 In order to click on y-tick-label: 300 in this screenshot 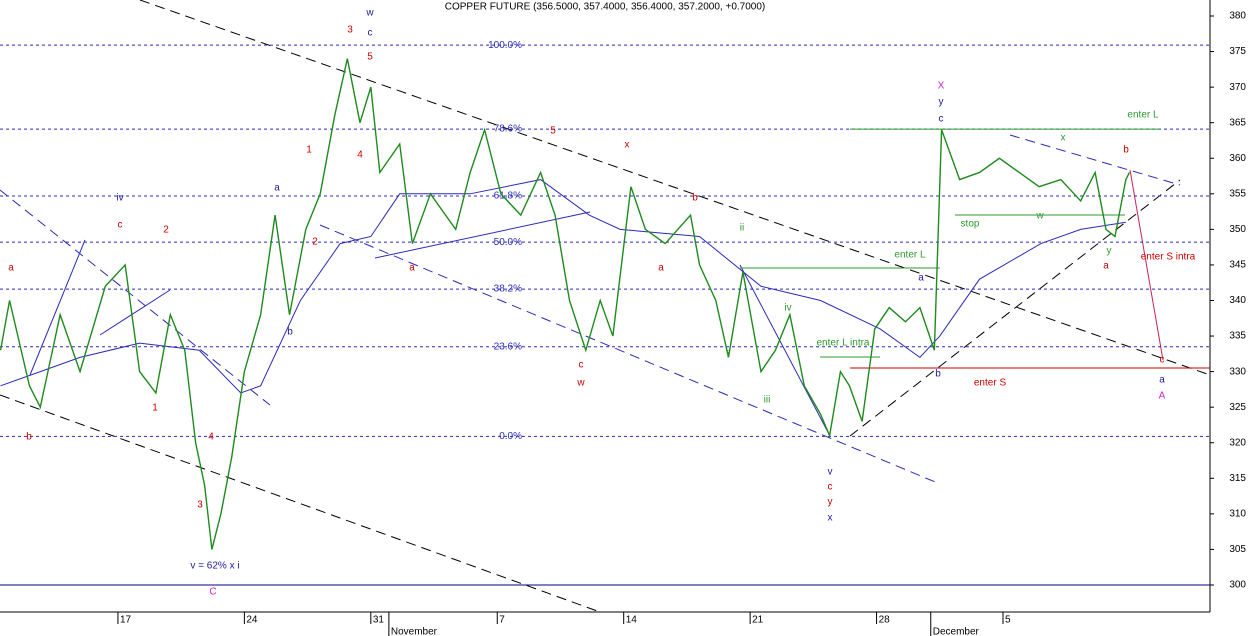, I will do `click(1237, 585)`.